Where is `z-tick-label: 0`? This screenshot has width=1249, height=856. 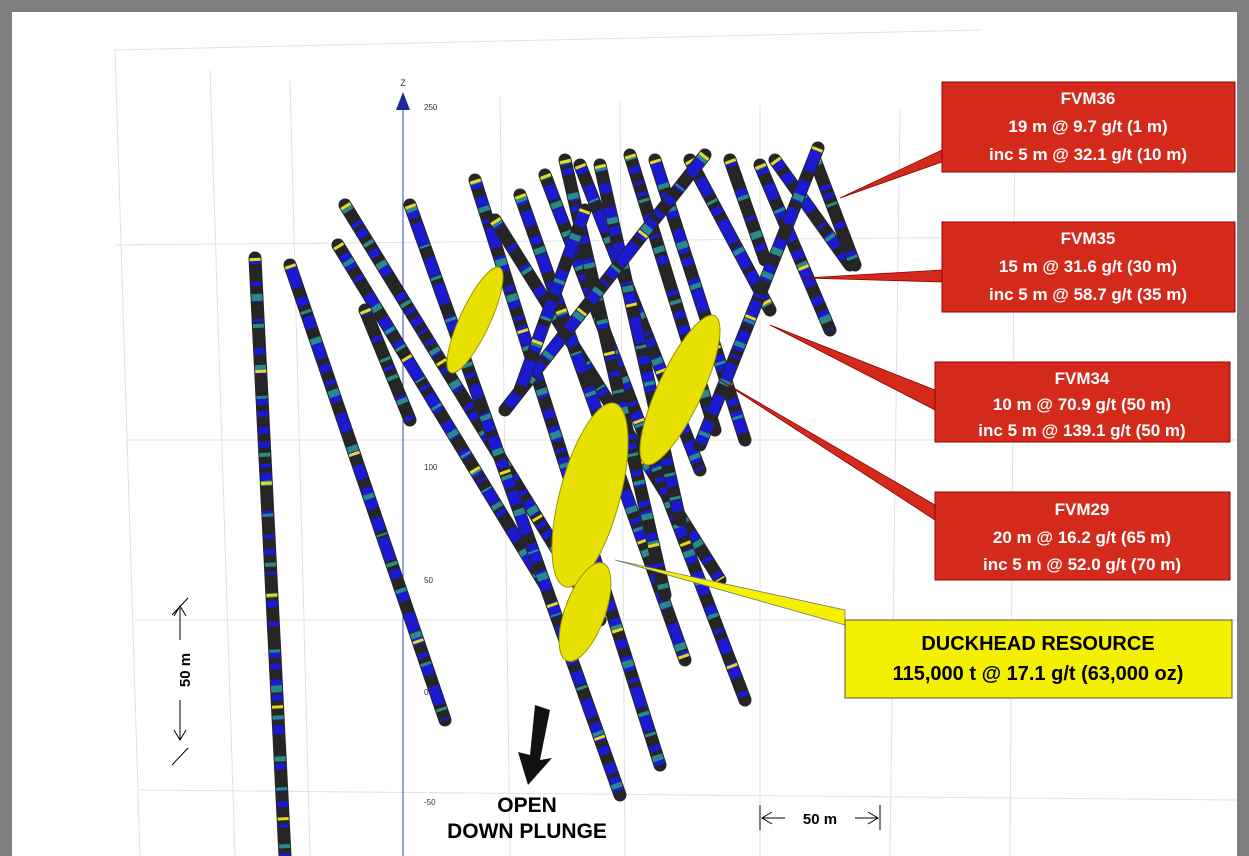
z-tick-label: 0 is located at coordinates (426, 692).